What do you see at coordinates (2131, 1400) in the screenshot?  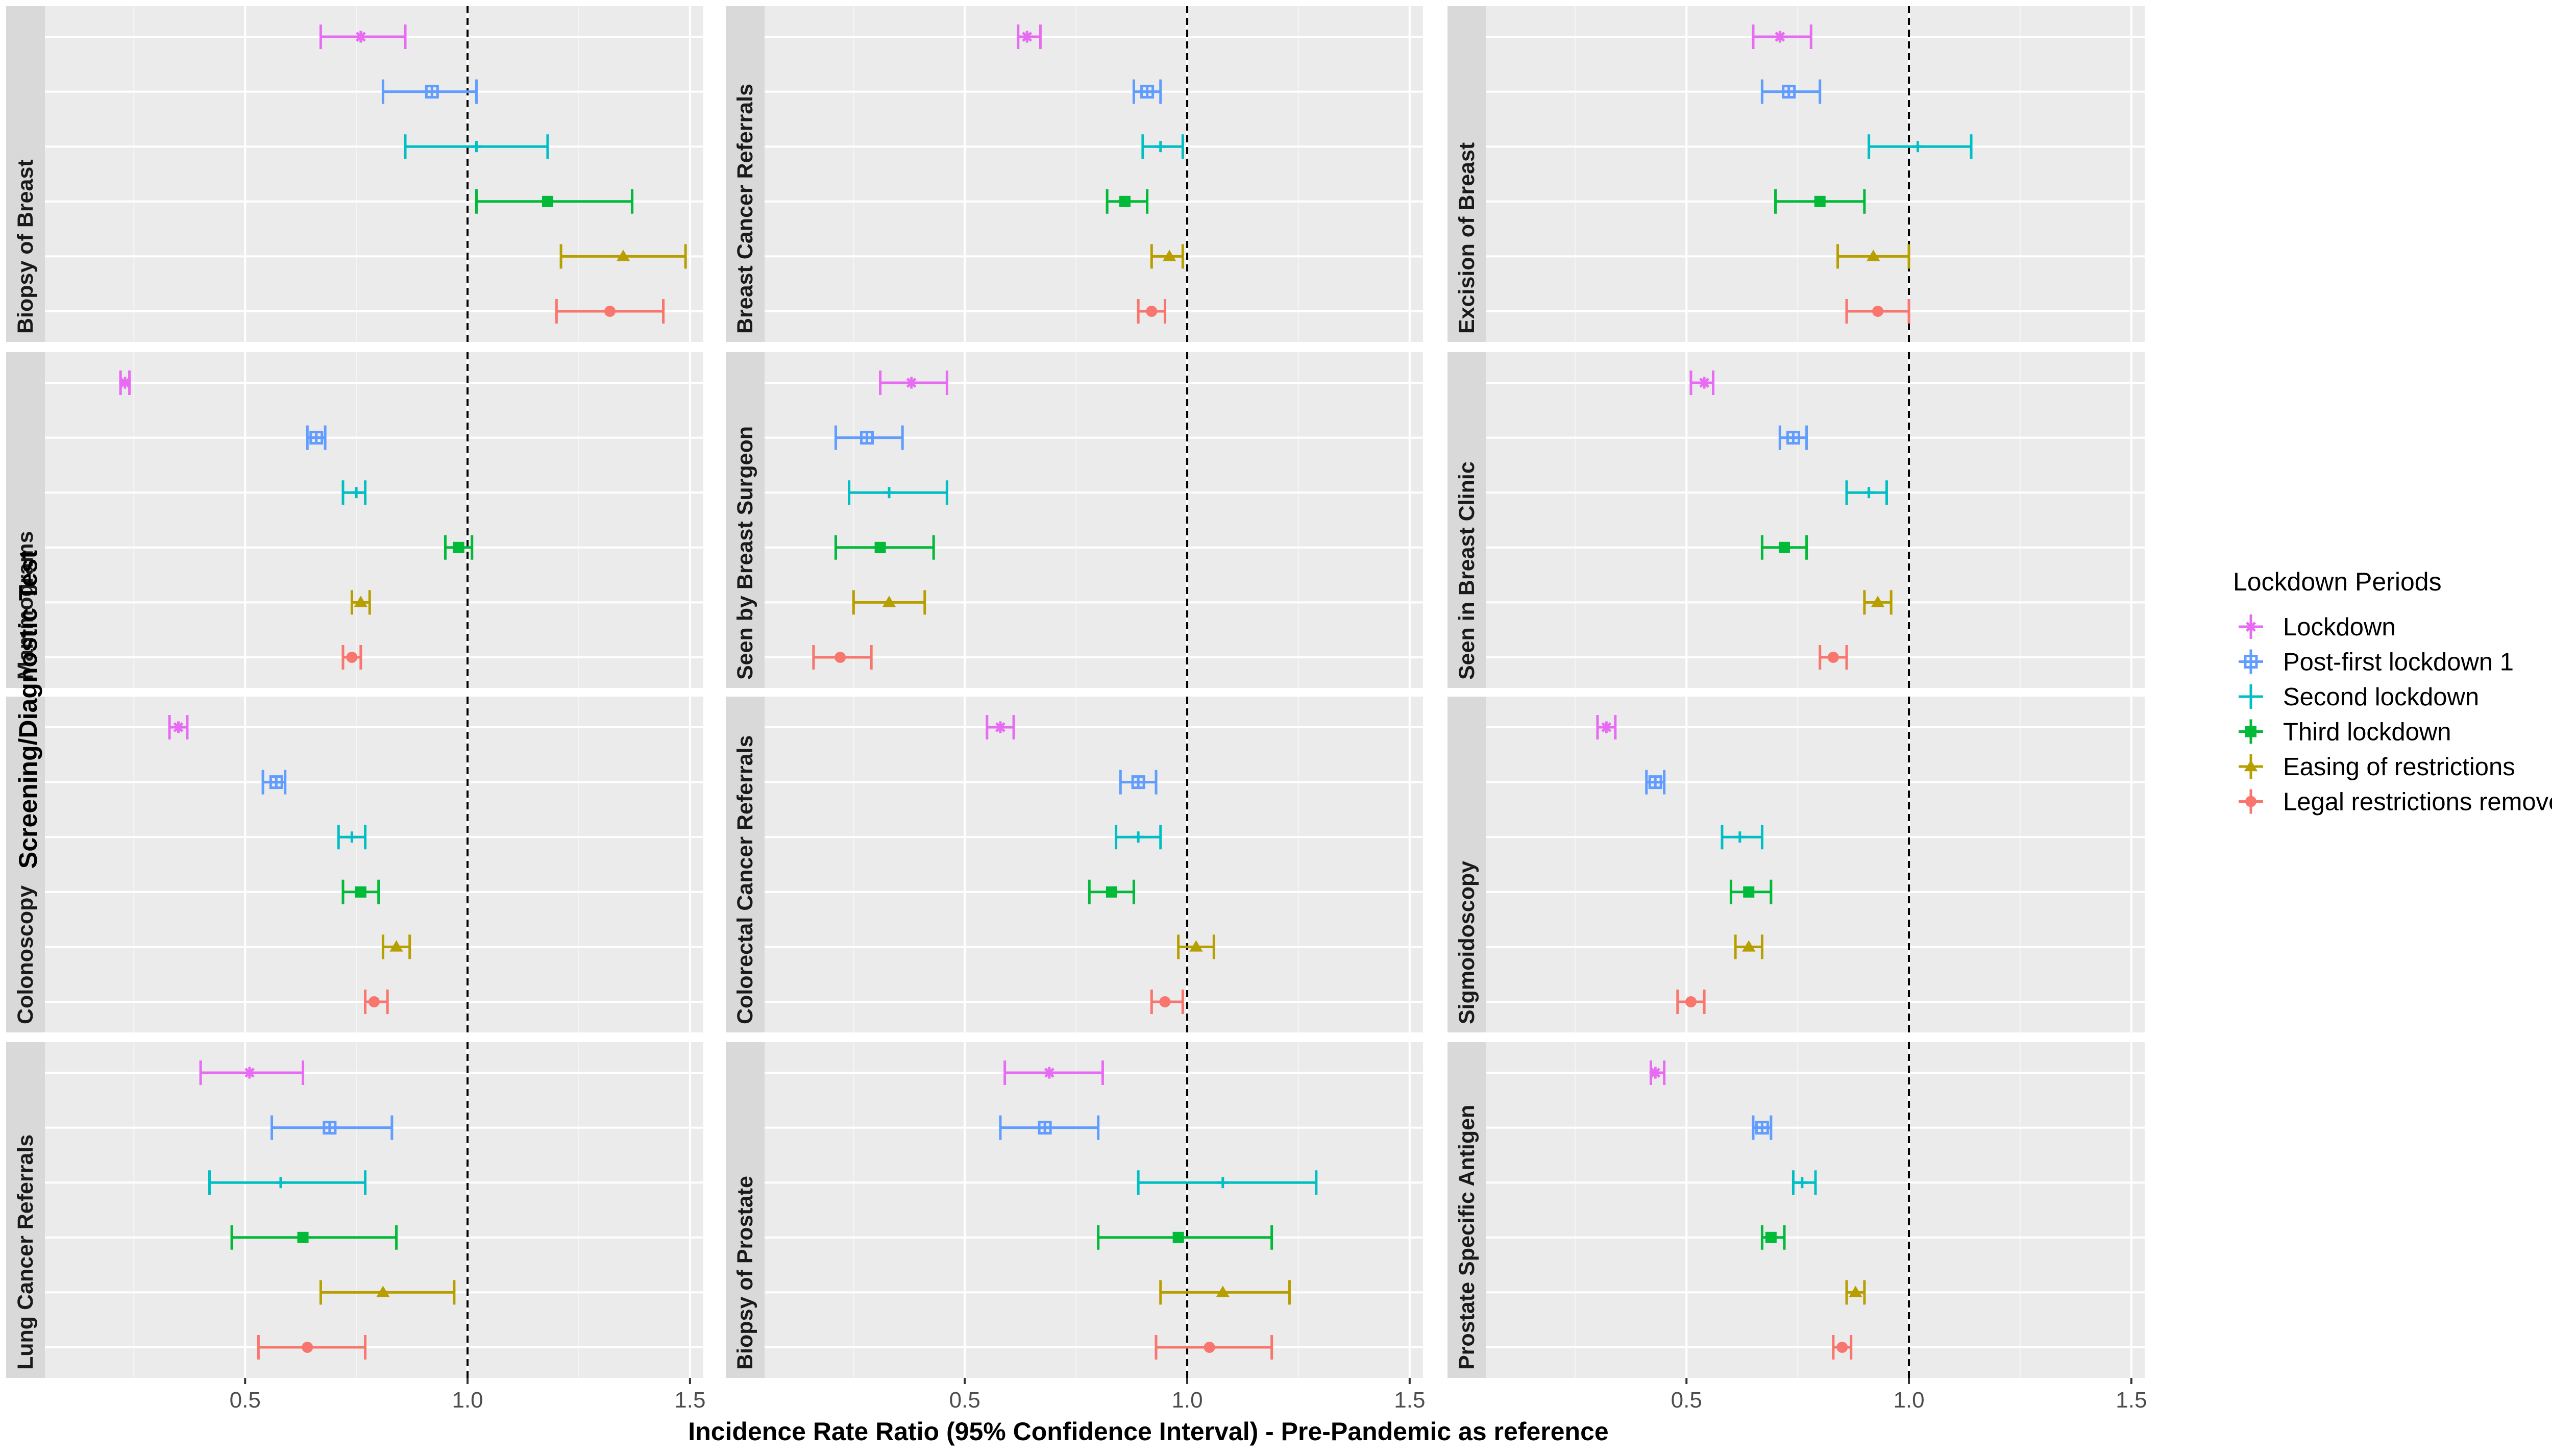 I see `x-tick-label: 1.5` at bounding box center [2131, 1400].